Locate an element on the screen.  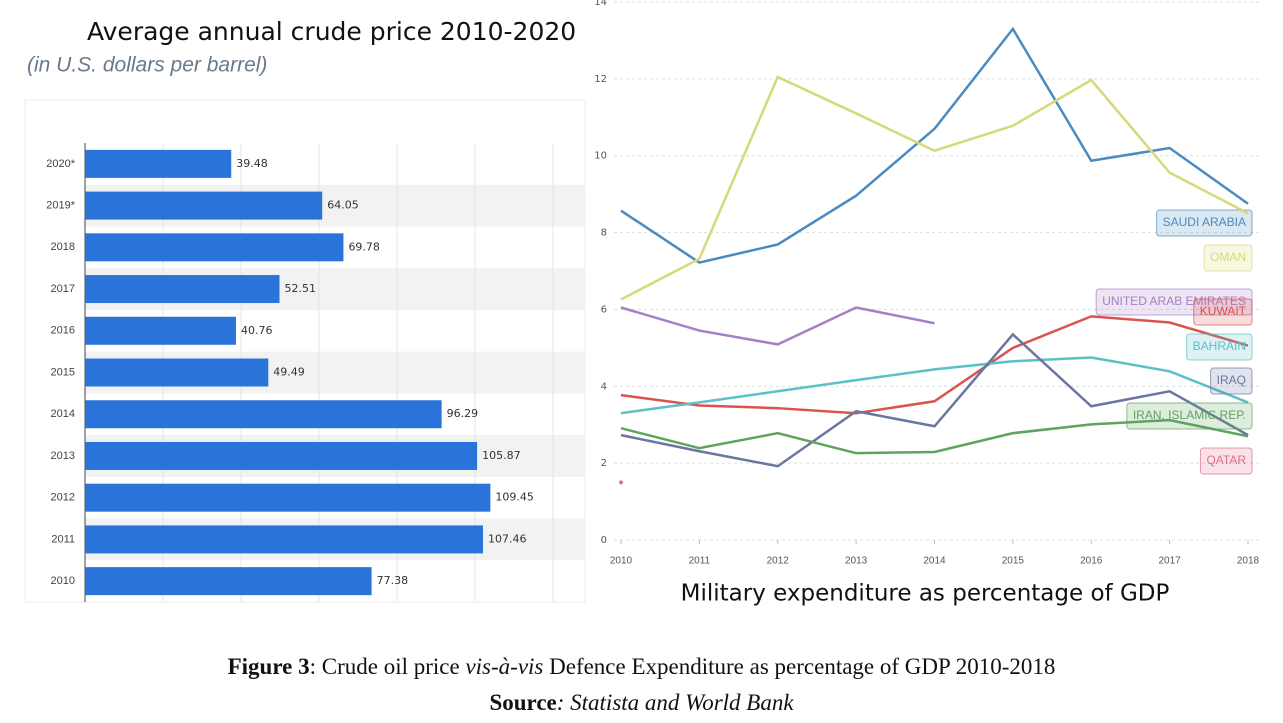
source-text: : Statista and World Bank is located at coordinates (675, 702).